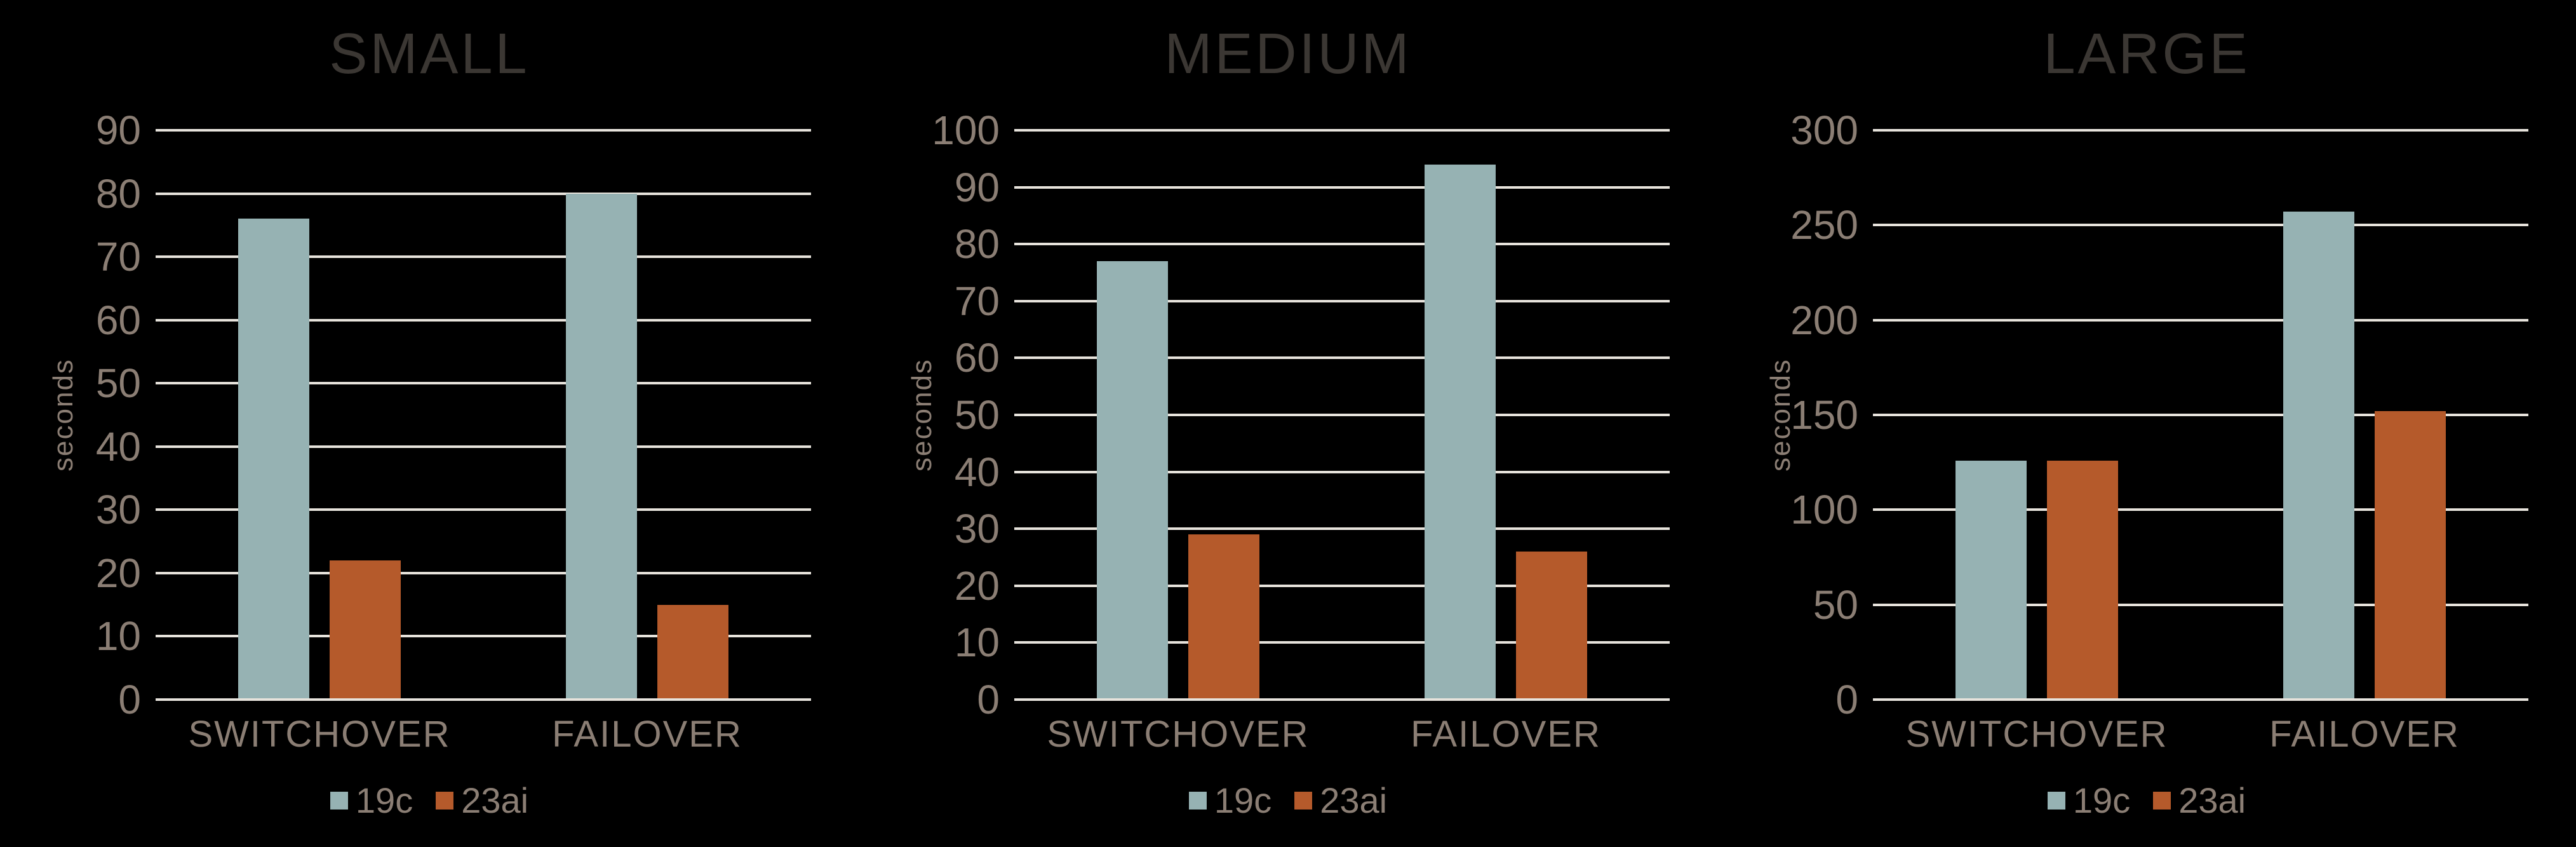  I want to click on y-axis-ticks: 0 10 20 30 40 50 60 70 80 90, so click(70, 415).